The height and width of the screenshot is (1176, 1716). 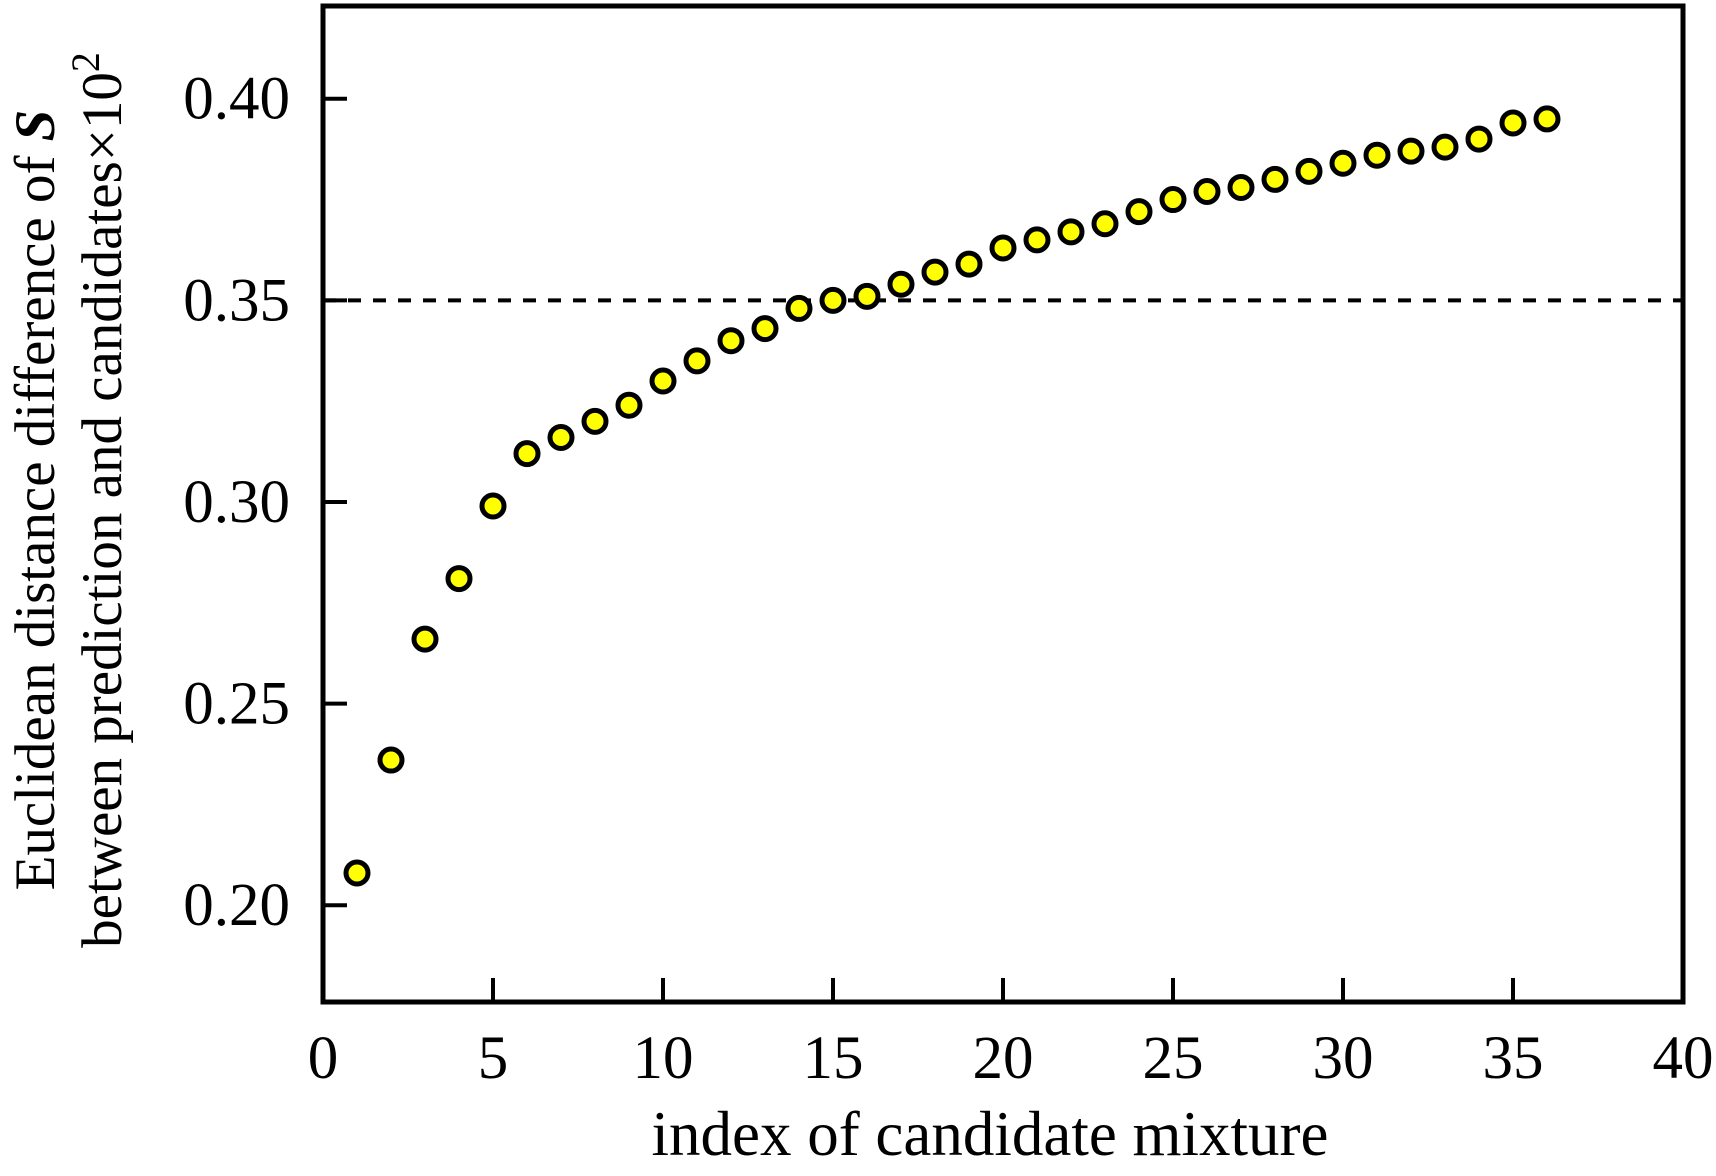 What do you see at coordinates (323, 1058) in the screenshot?
I see `x-tick-label: 0` at bounding box center [323, 1058].